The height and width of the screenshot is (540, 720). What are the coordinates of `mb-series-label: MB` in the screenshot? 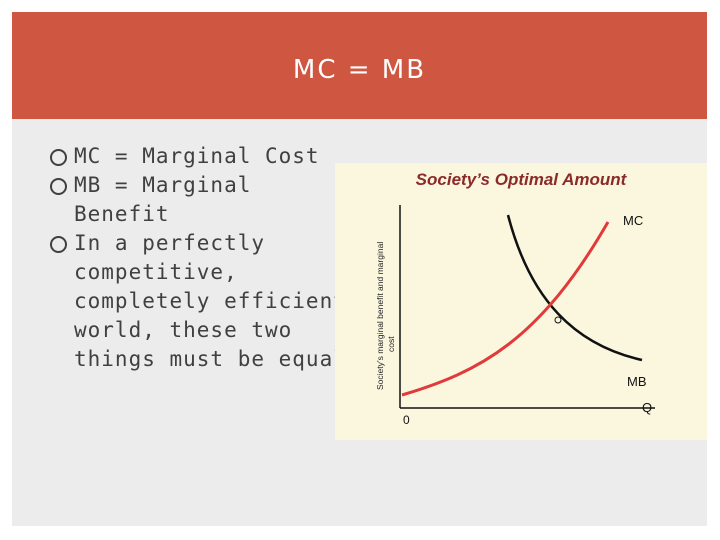 It's located at (637, 381).